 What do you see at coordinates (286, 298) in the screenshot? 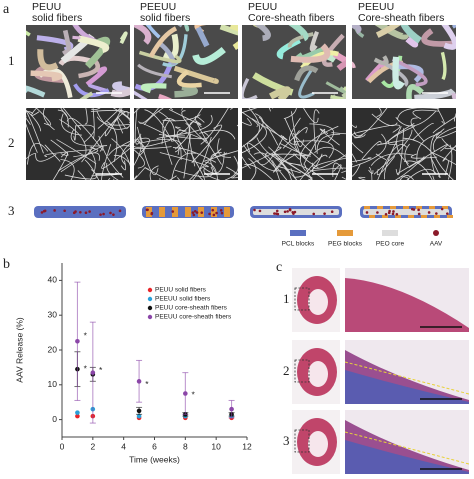
I see `row-label: 1` at bounding box center [286, 298].